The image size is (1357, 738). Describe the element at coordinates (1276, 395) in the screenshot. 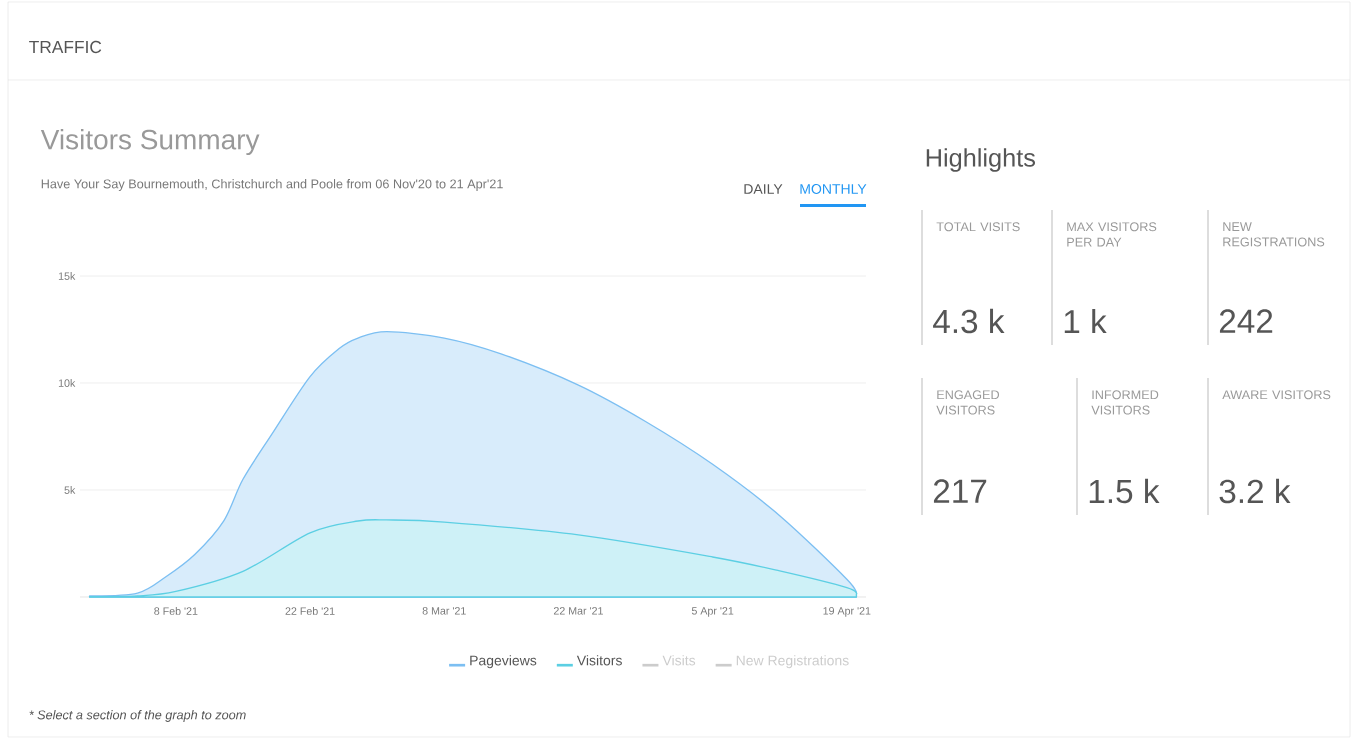

I see `text: AWARE VISITORS` at that location.